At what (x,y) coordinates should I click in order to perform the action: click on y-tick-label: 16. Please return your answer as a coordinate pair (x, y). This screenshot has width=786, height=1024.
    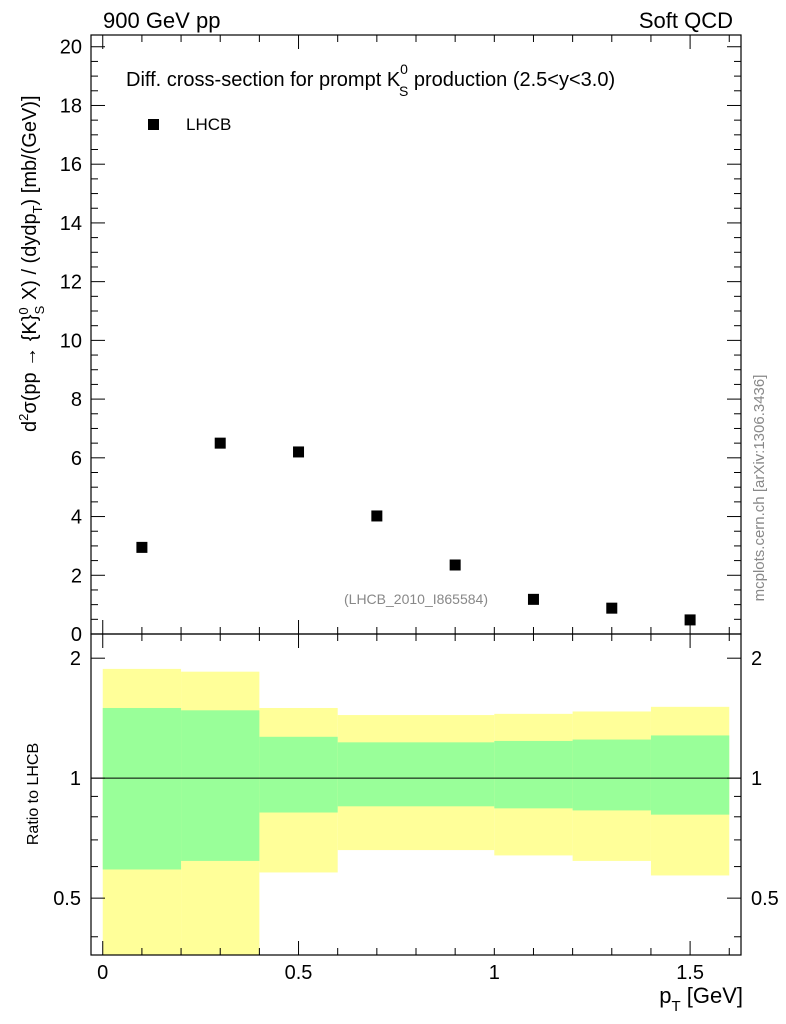
    Looking at the image, I should click on (71, 165).